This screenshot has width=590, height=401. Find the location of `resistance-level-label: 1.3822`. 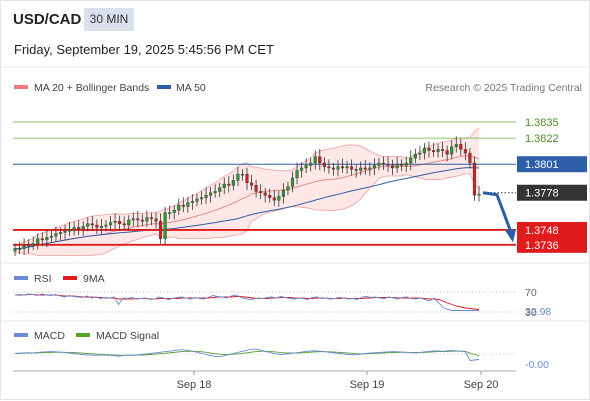

resistance-level-label: 1.3822 is located at coordinates (542, 139).